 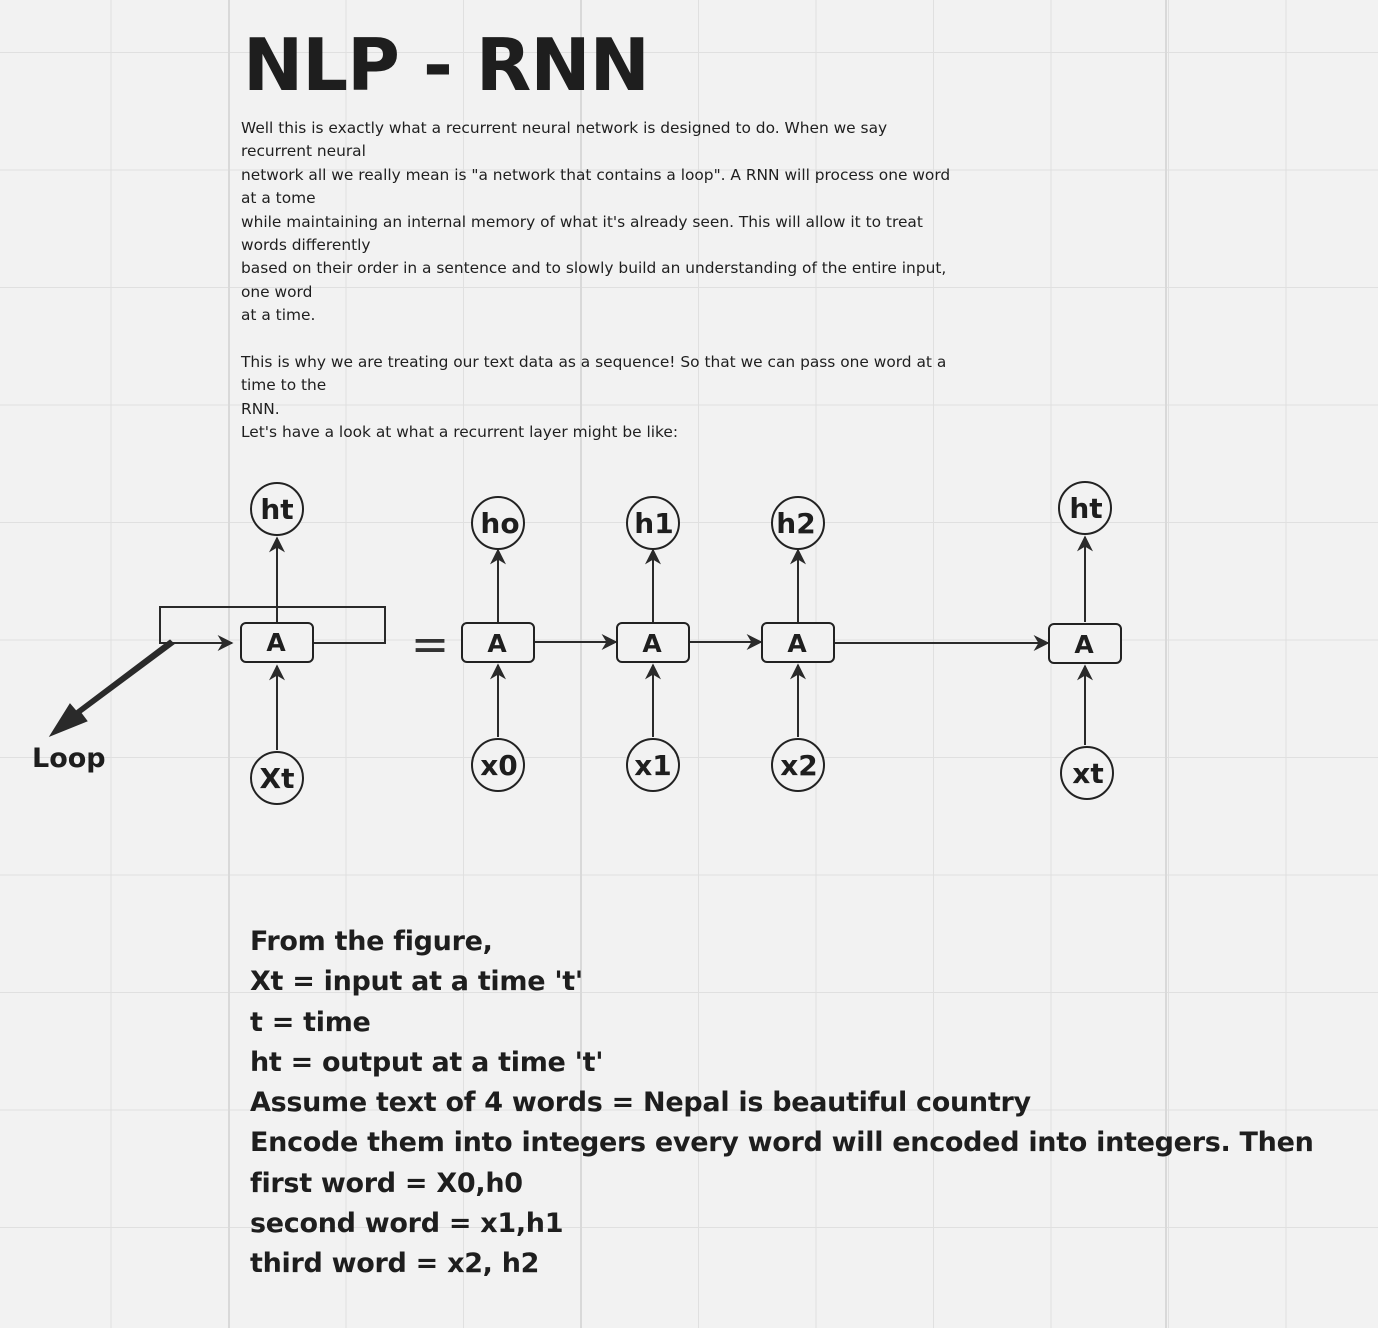 What do you see at coordinates (395, 1264) in the screenshot?
I see `note-line: third word = x2, h2` at bounding box center [395, 1264].